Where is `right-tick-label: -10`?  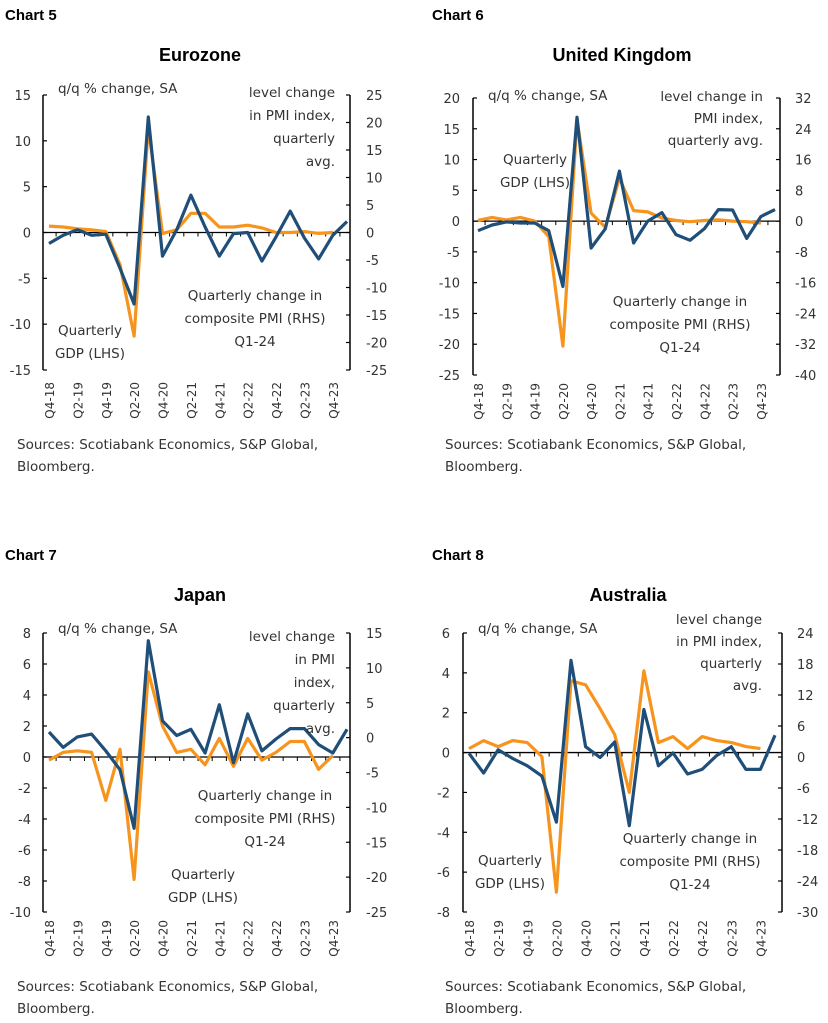 right-tick-label: -10 is located at coordinates (376, 289).